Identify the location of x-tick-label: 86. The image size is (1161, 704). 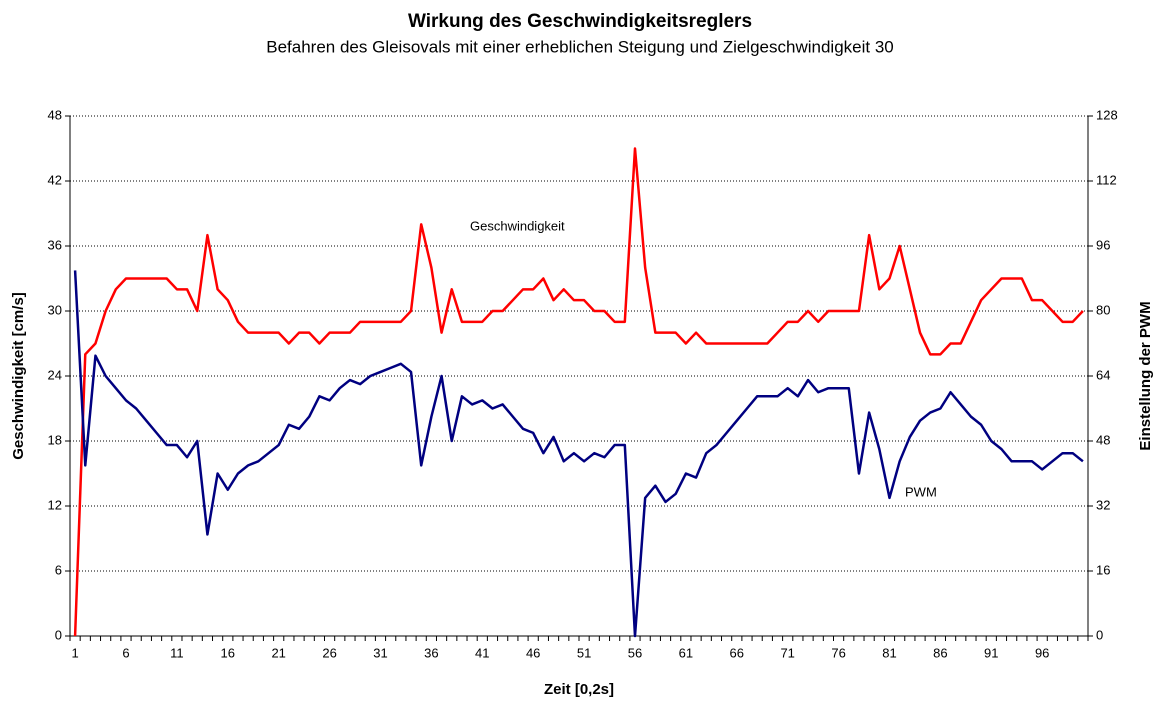
(940, 652).